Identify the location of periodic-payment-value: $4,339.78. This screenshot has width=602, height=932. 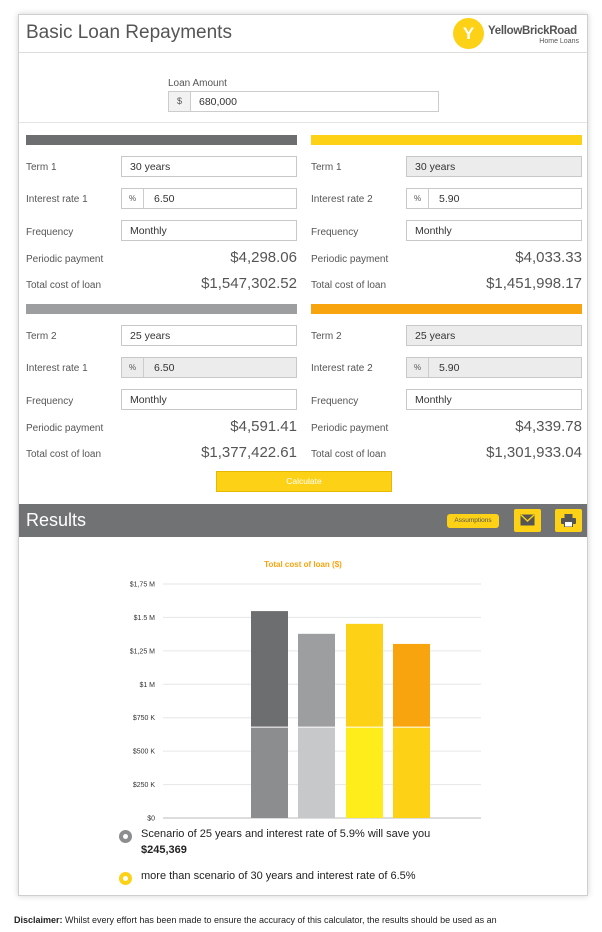
(548, 426).